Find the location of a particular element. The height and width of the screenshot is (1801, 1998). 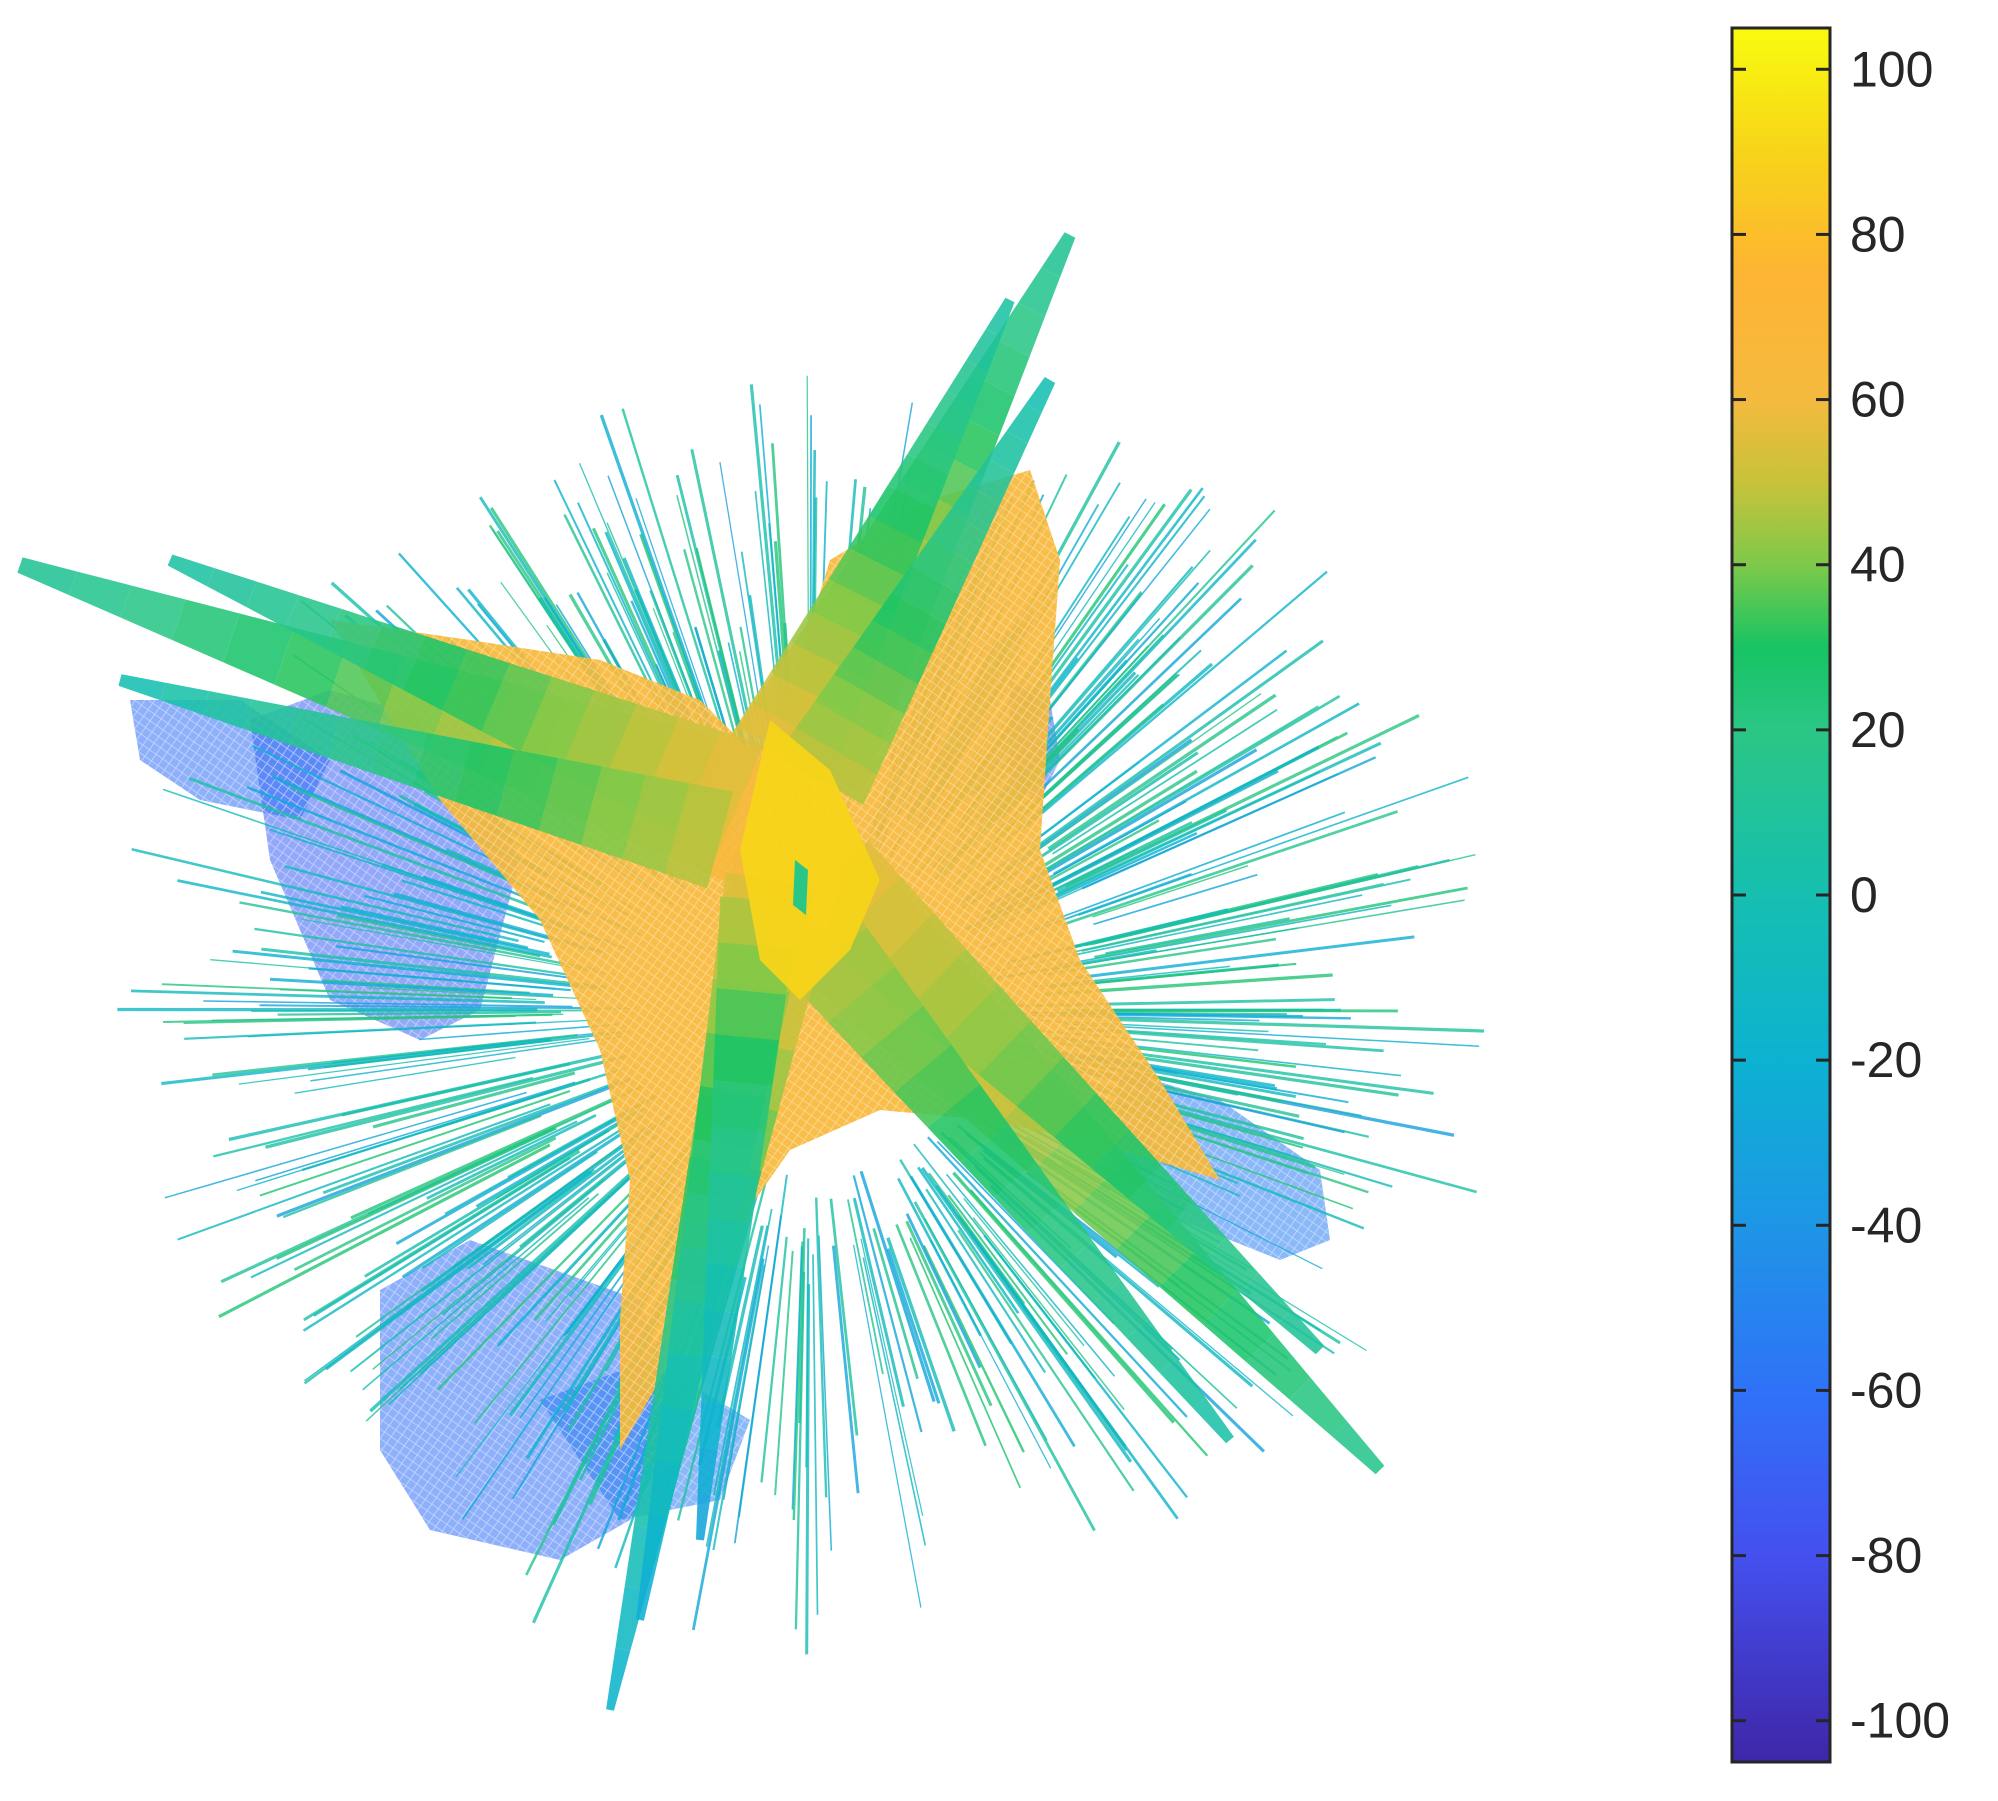

center-core is located at coordinates (810, 860).